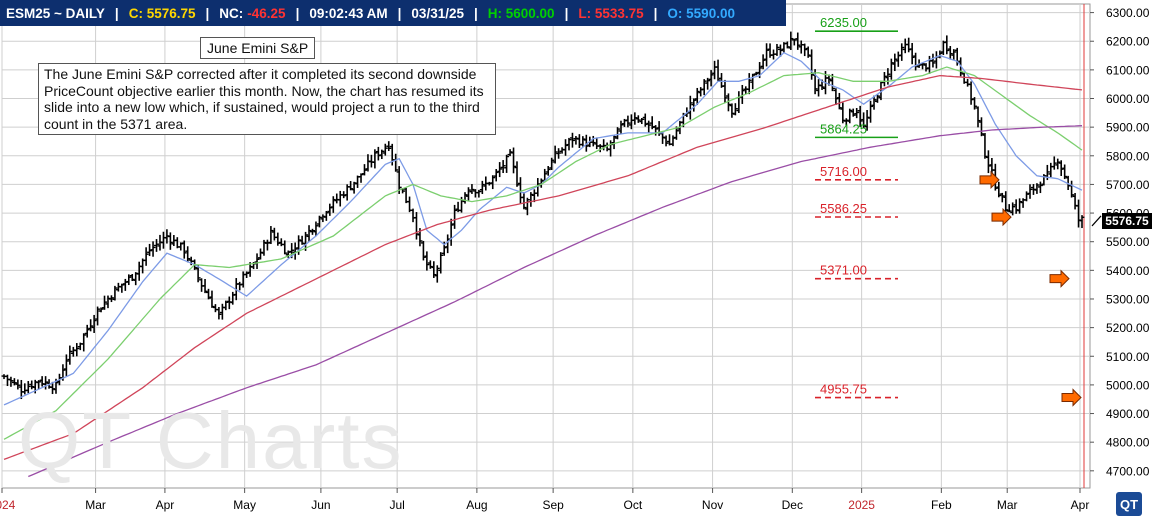 The width and height of the screenshot is (1161, 521). I want to click on y-tick-label: 4800.00, so click(1128, 443).